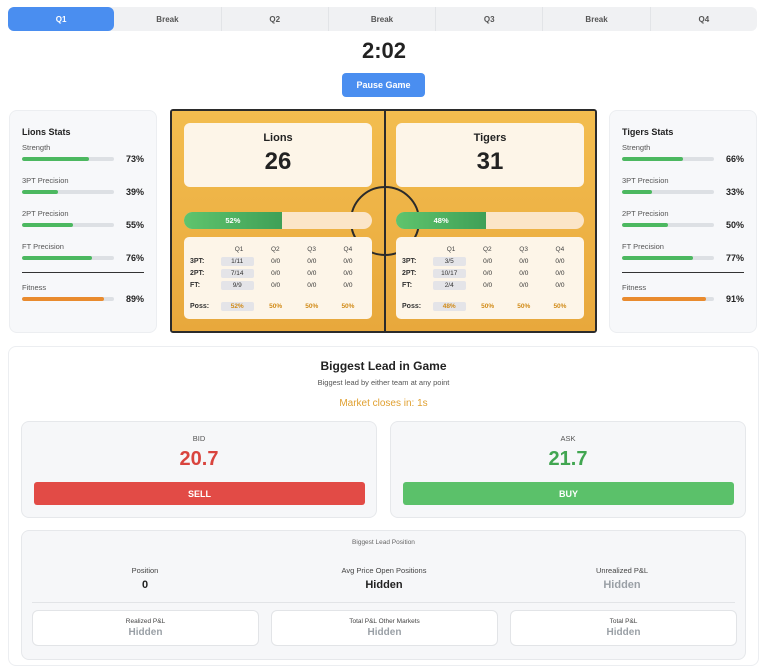 Image resolution: width=768 pixels, height=671 pixels. I want to click on stat-value: 66%, so click(734, 159).